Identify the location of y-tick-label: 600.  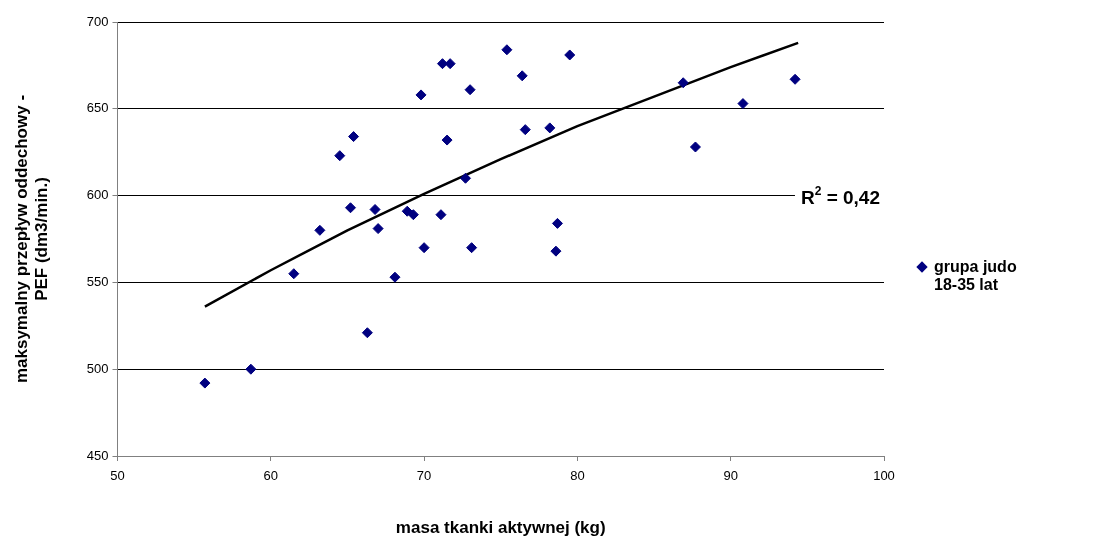
(97, 195).